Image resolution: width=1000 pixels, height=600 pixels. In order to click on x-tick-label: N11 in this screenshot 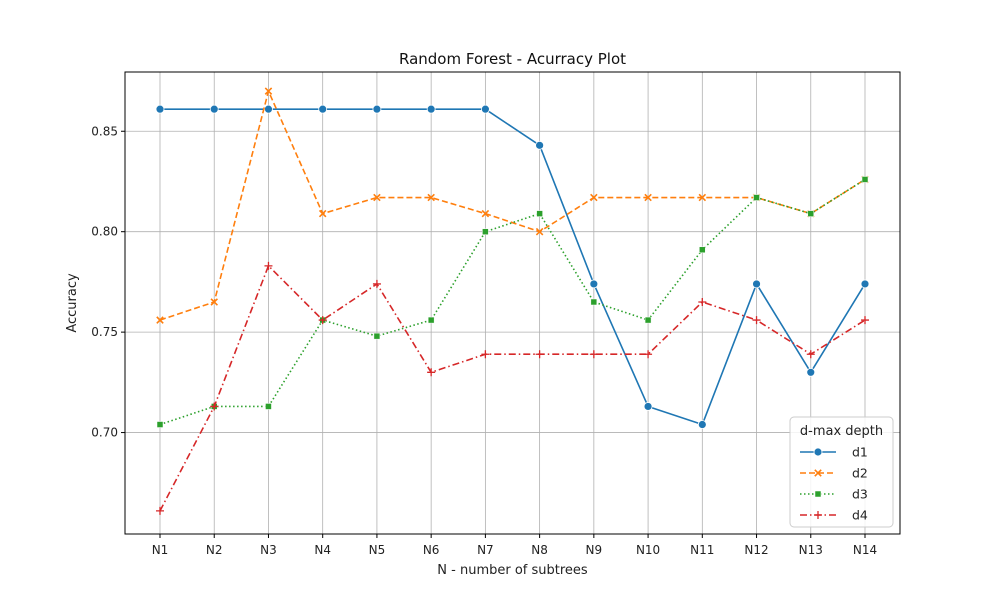, I will do `click(702, 550)`.